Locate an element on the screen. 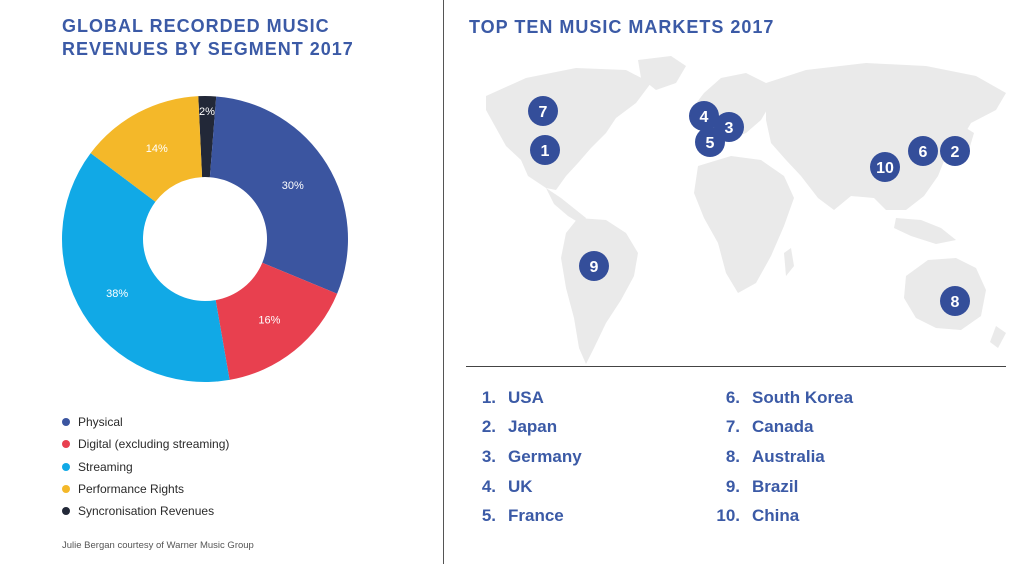 The height and width of the screenshot is (564, 1021). map-marker-label: 8 is located at coordinates (955, 302).